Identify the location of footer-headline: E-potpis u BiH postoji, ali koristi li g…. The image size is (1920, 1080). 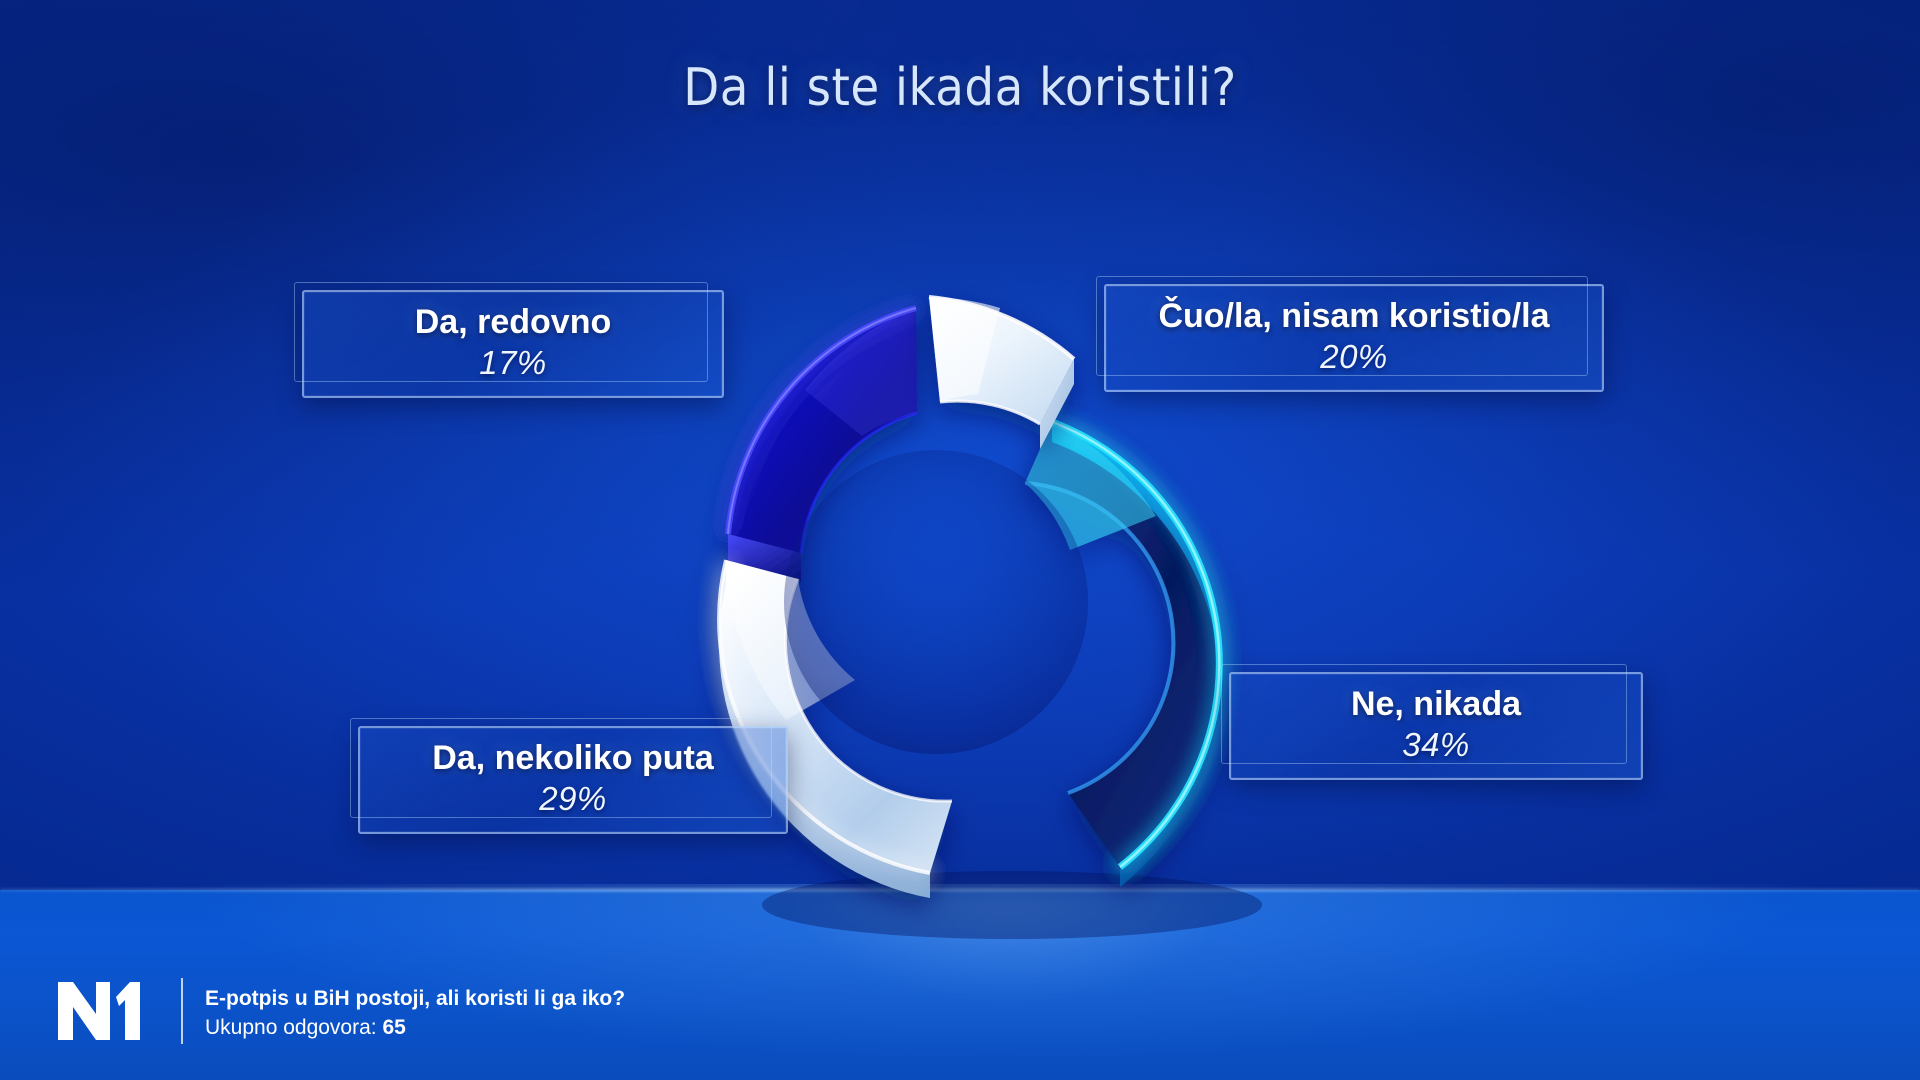
(415, 999).